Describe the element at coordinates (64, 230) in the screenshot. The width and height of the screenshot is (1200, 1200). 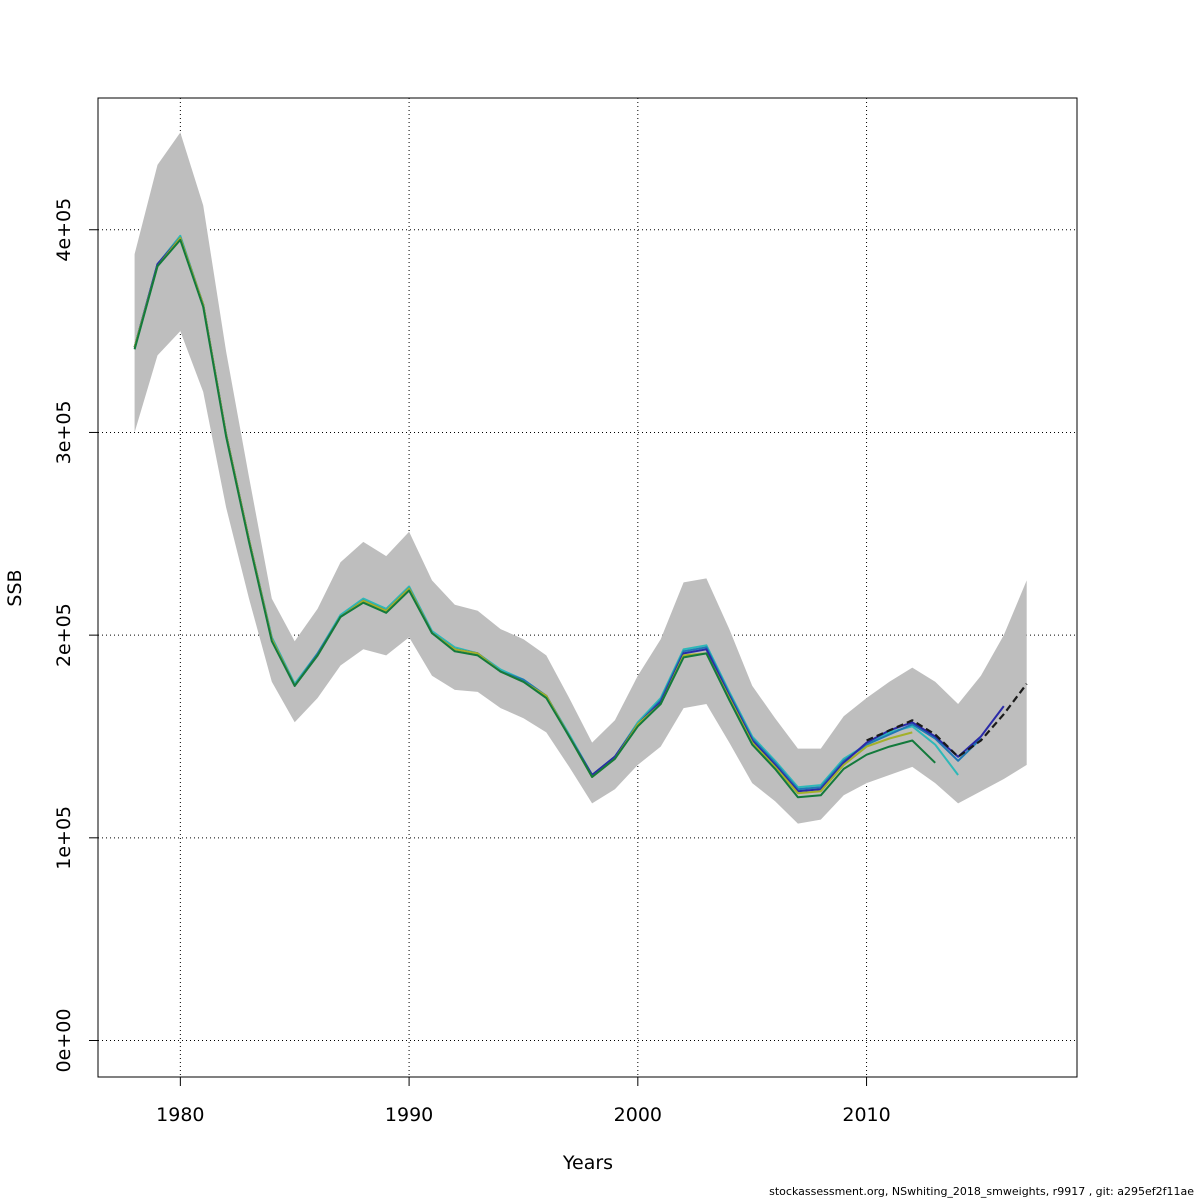
I see `y-tick-label: 4e+05` at that location.